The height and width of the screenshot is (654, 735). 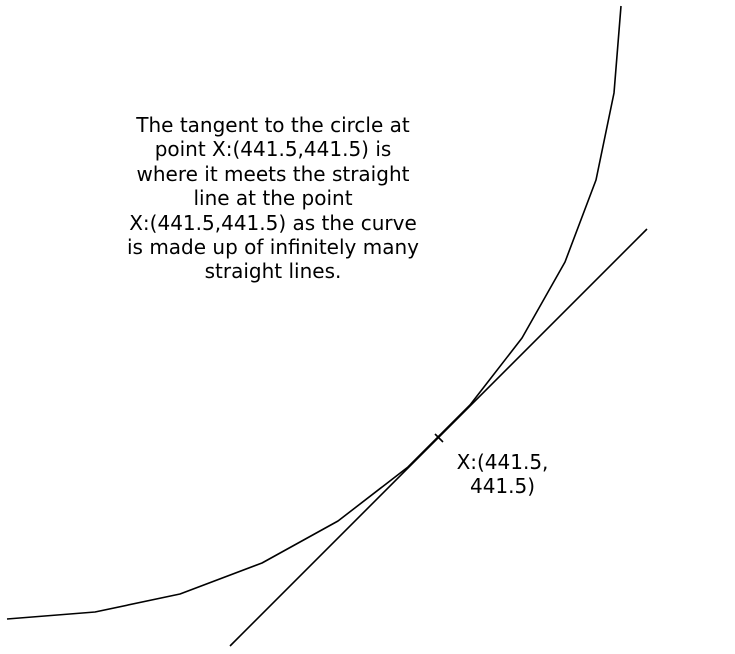 I want to click on explanation-line: where it meets the straight, so click(x=273, y=173).